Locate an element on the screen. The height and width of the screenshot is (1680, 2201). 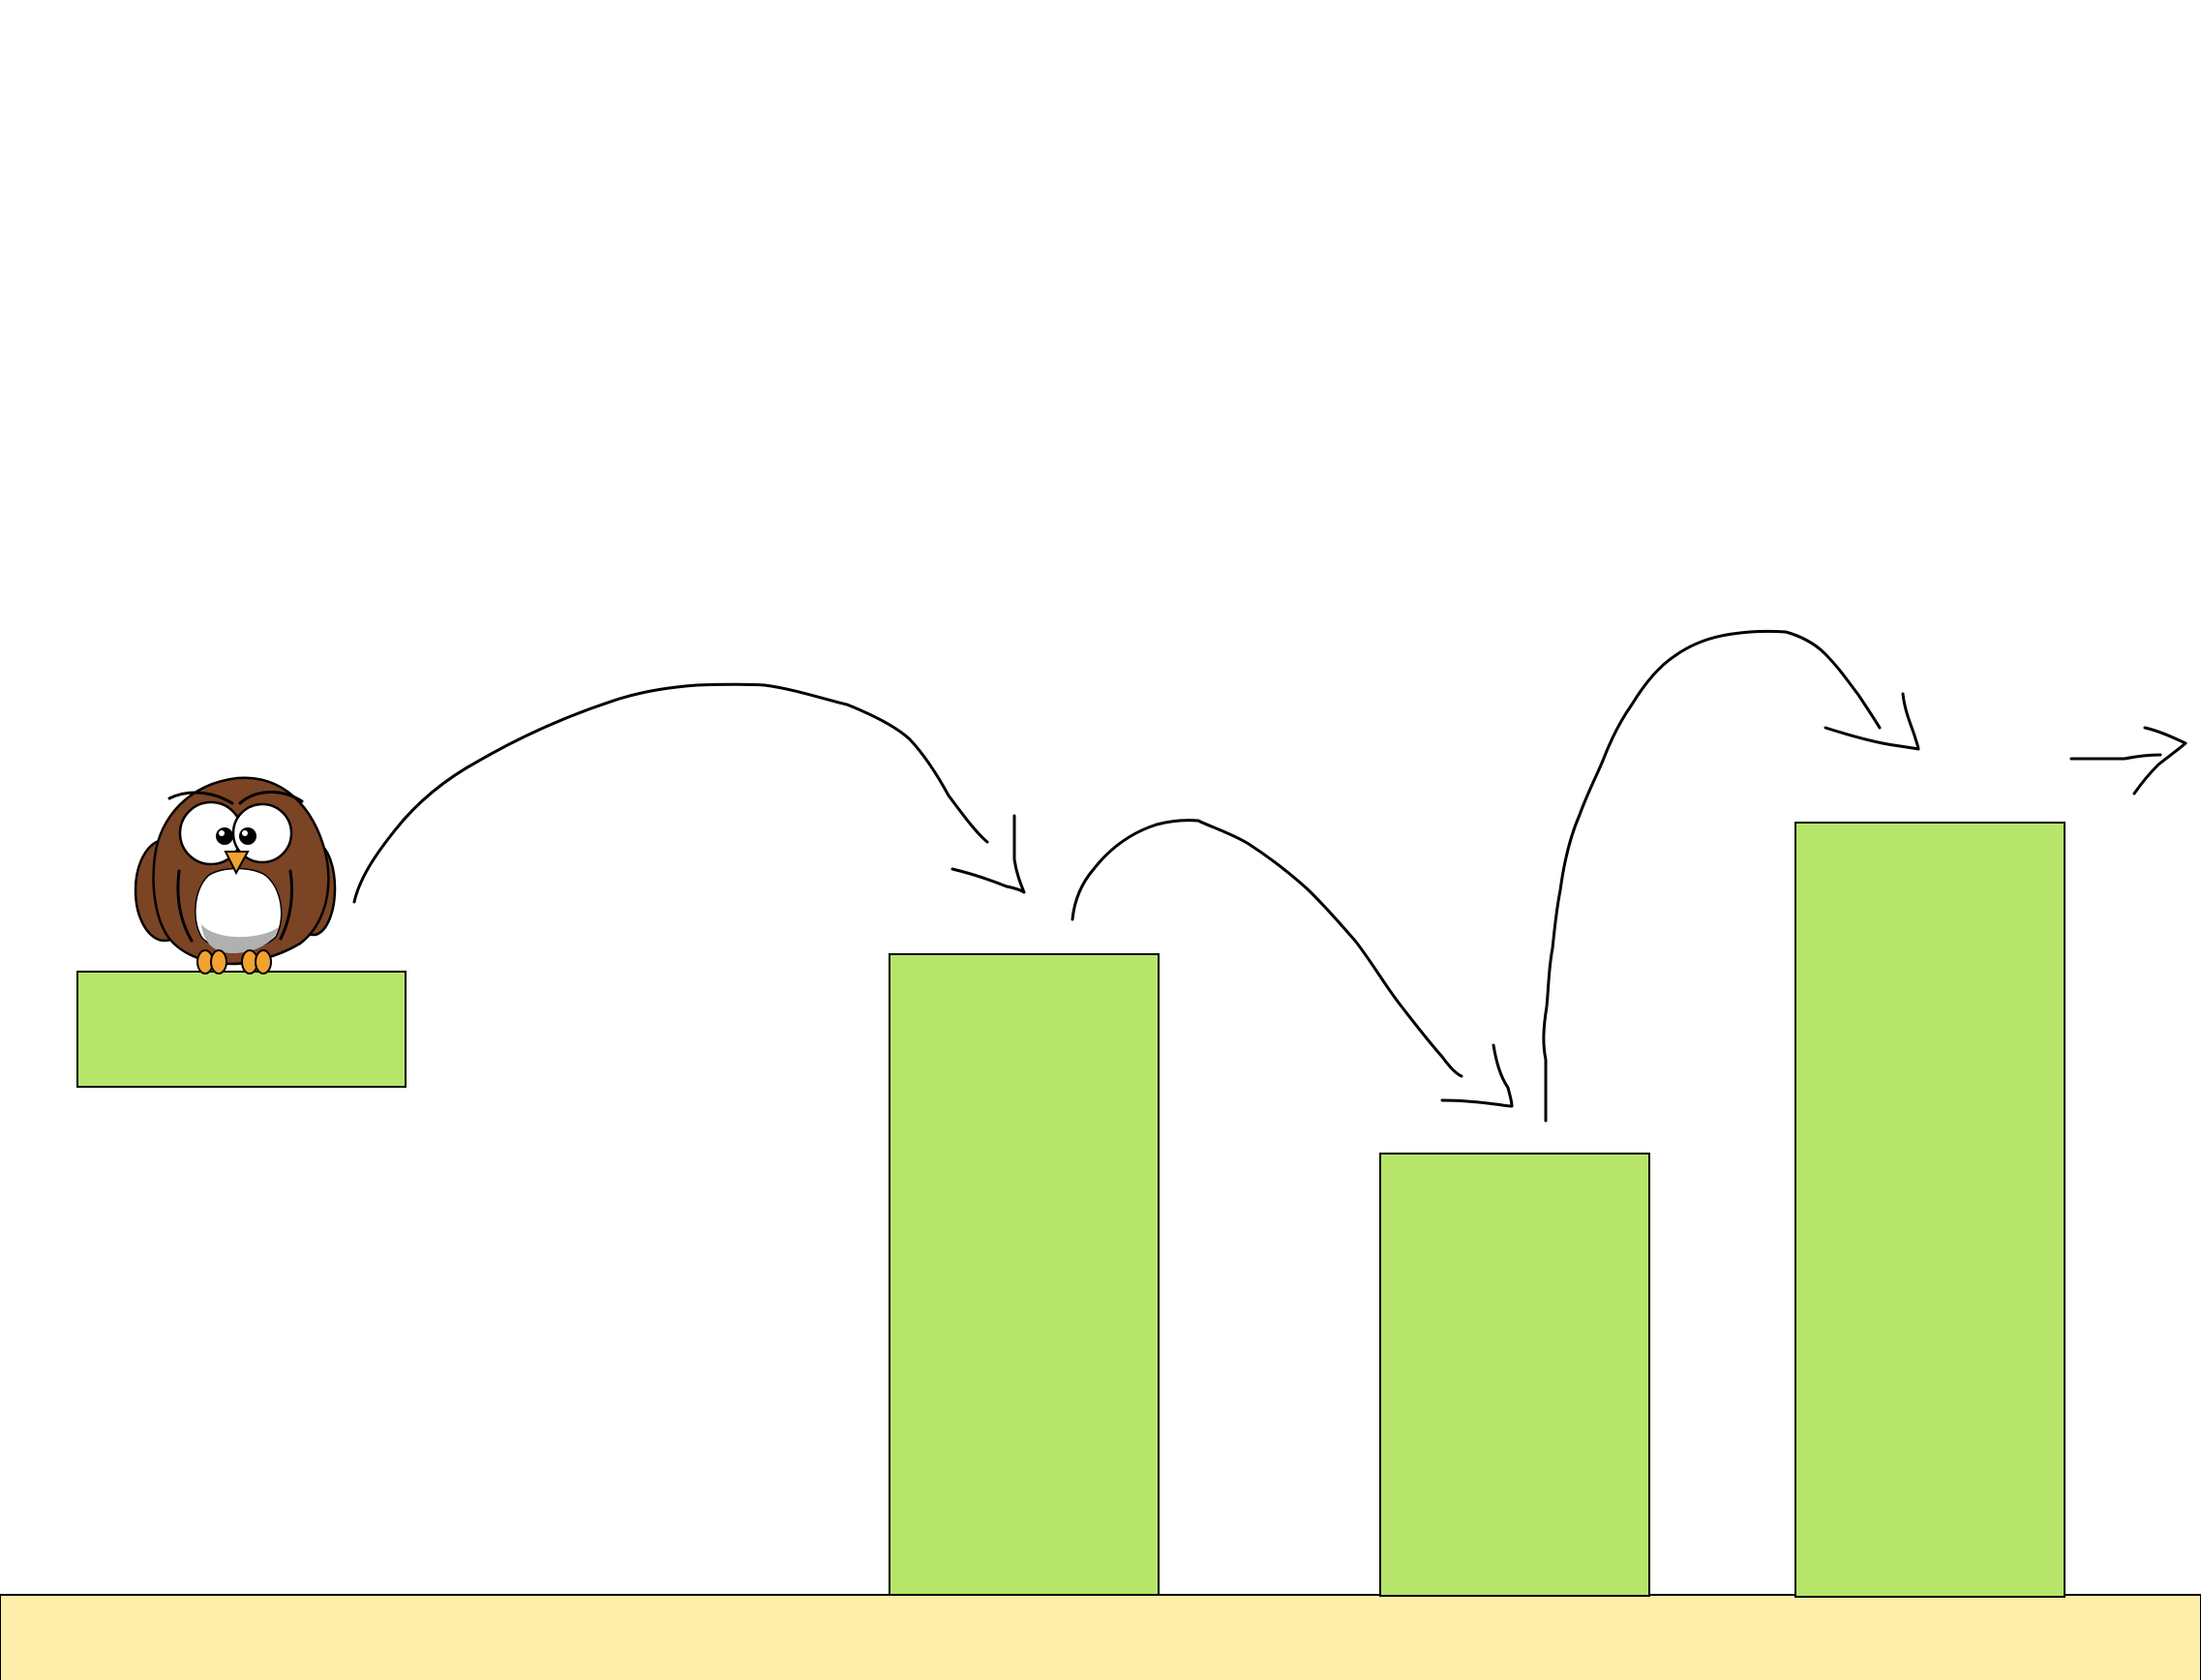
owl-belly is located at coordinates (239, 909).